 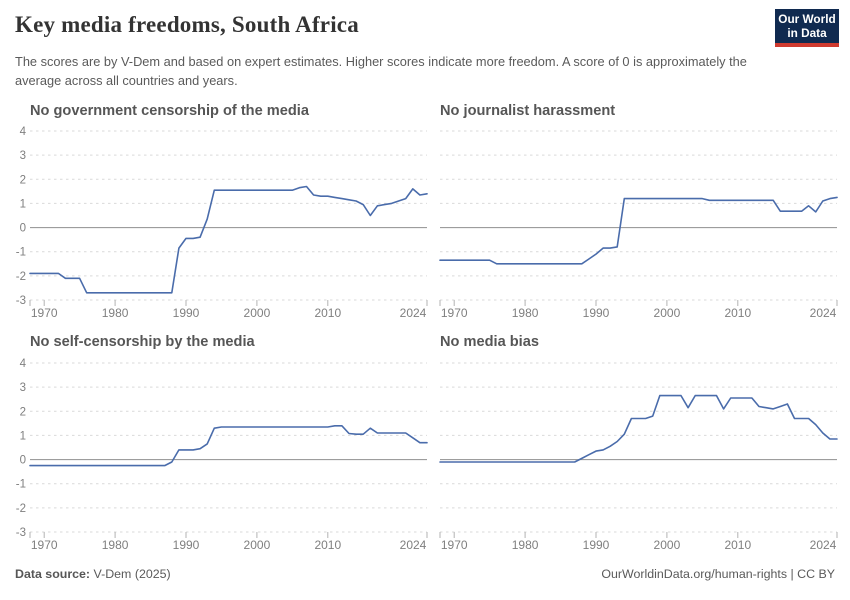 What do you see at coordinates (130, 574) in the screenshot?
I see `data-source-value: V-Dem (2025)` at bounding box center [130, 574].